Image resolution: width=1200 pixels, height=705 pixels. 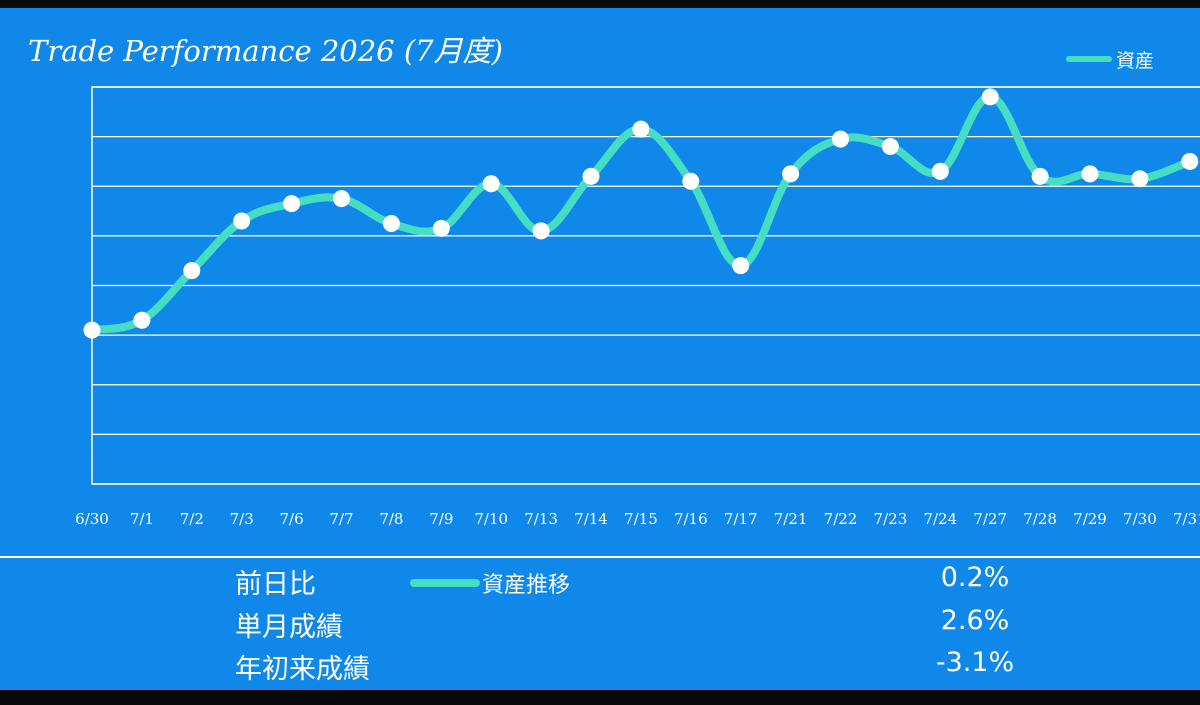 I want to click on x-tick-label: 7/9, so click(x=441, y=519).